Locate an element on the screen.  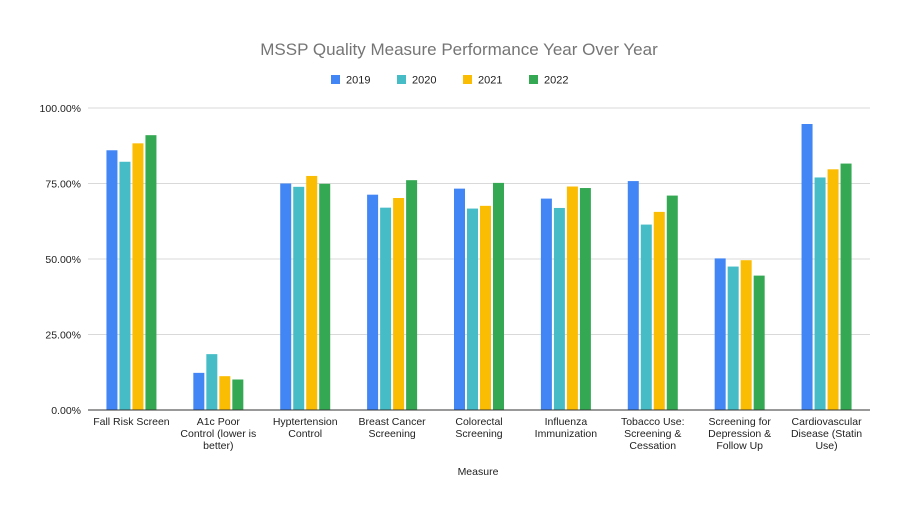
x-category-label: Breast Cancer Screening is located at coordinates (393, 428).